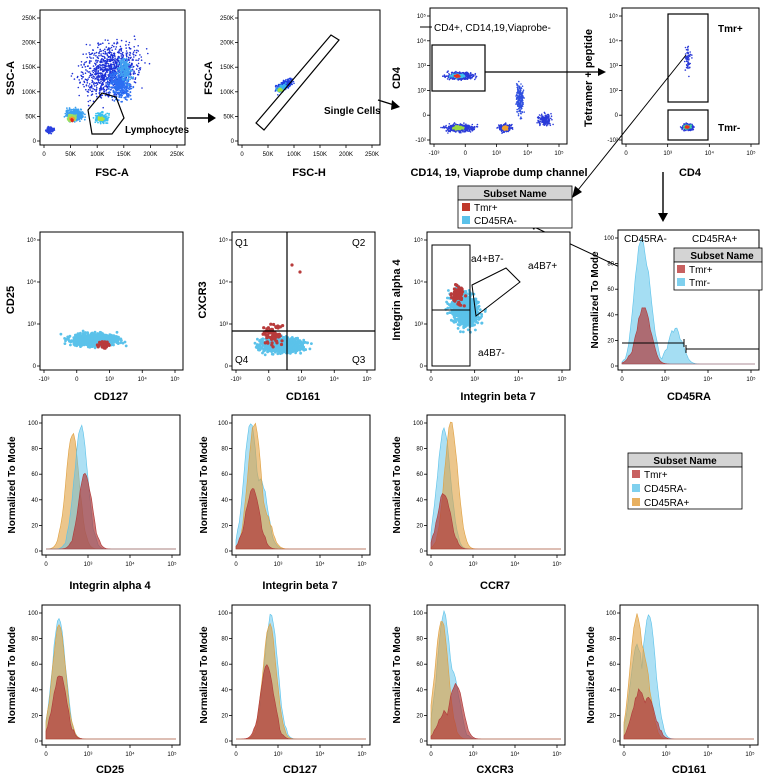 This screenshot has height=779, width=765. Describe the element at coordinates (29, 93) in the screenshot. I see `y-tick-label: 100K` at that location.